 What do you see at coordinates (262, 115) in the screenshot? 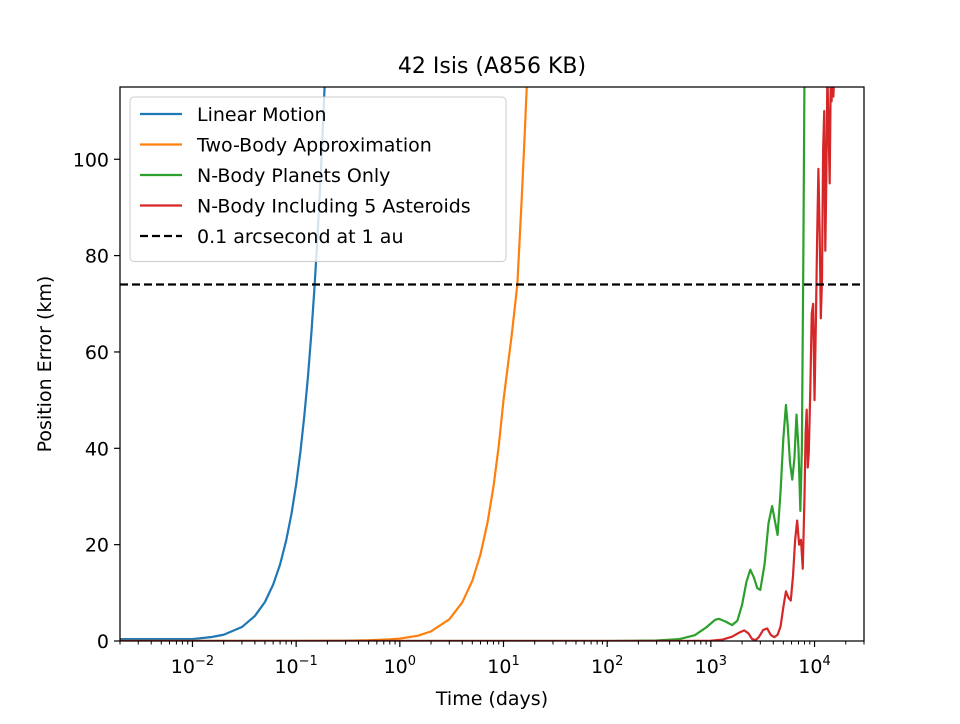
I see `legend-label-linear-motion: Linear Motion` at bounding box center [262, 115].